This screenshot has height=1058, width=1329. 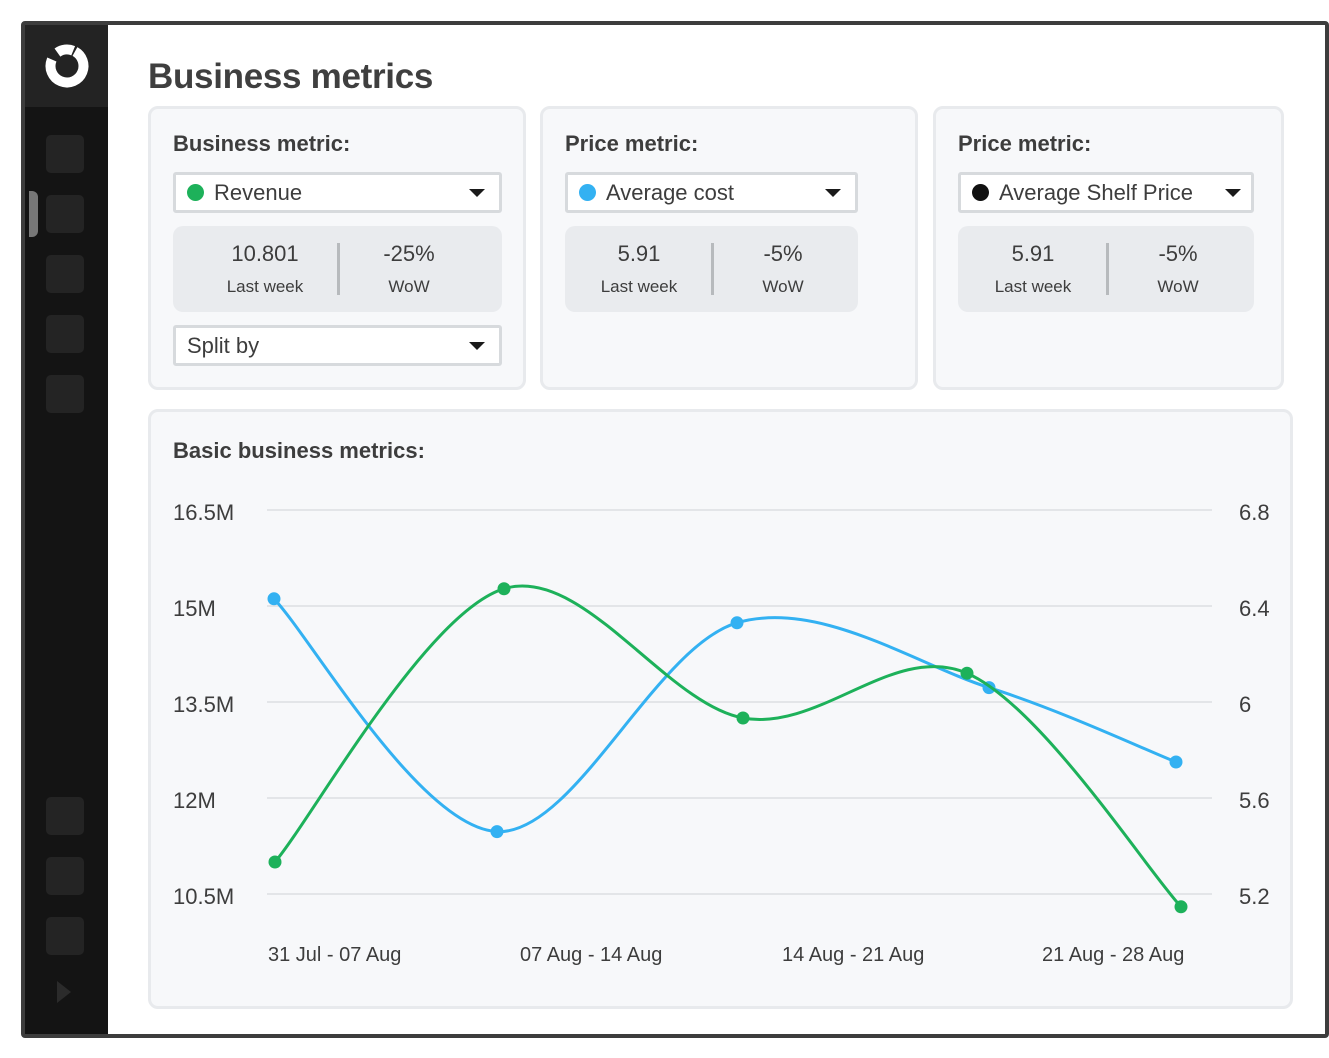 What do you see at coordinates (670, 192) in the screenshot?
I see `select-value: Average cost` at bounding box center [670, 192].